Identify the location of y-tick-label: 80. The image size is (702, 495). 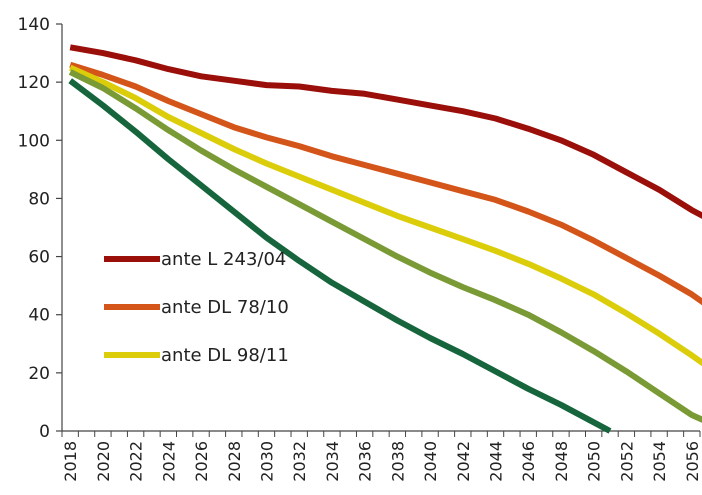
(39, 199).